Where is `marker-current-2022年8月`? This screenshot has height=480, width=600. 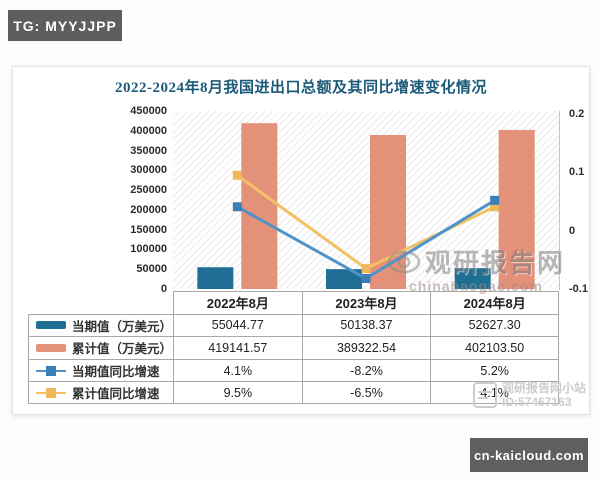
marker-current-2022年8月 is located at coordinates (237, 207).